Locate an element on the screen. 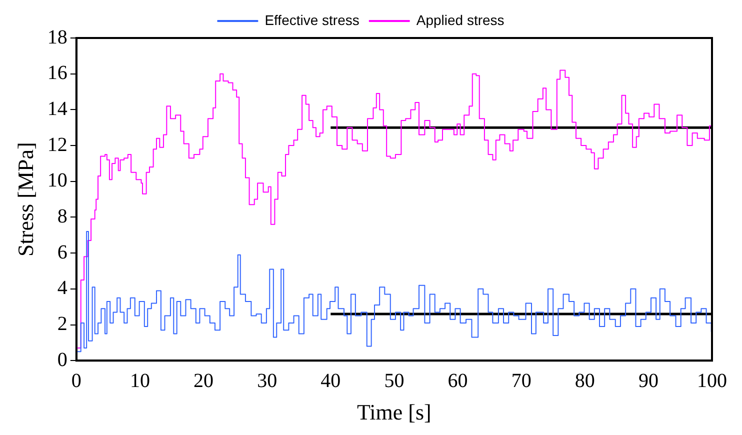 The width and height of the screenshot is (742, 435). x-tick-label: 100 is located at coordinates (712, 381).